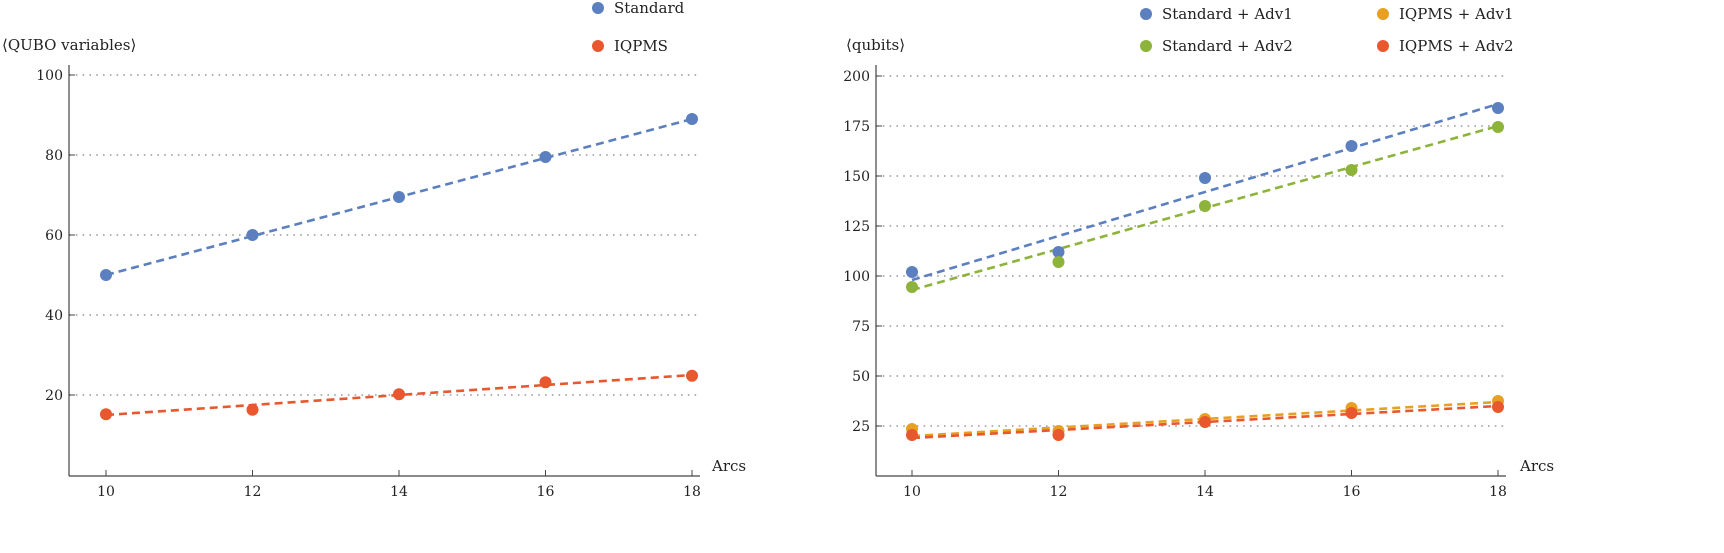 This screenshot has height=553, width=1724. What do you see at coordinates (856, 227) in the screenshot?
I see `y-tick-label: 125` at bounding box center [856, 227].